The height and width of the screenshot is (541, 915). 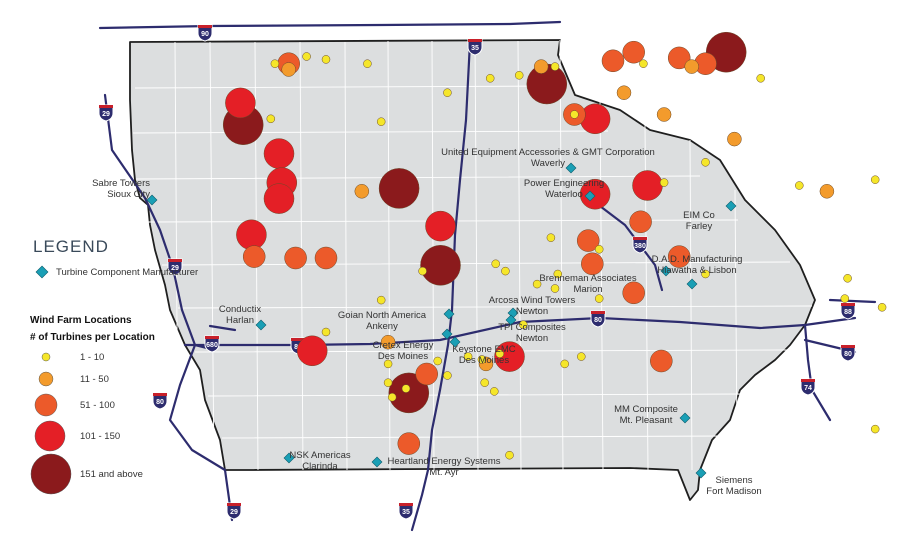 What do you see at coordinates (734, 480) in the screenshot?
I see `manufacturer-name: Siemens` at bounding box center [734, 480].